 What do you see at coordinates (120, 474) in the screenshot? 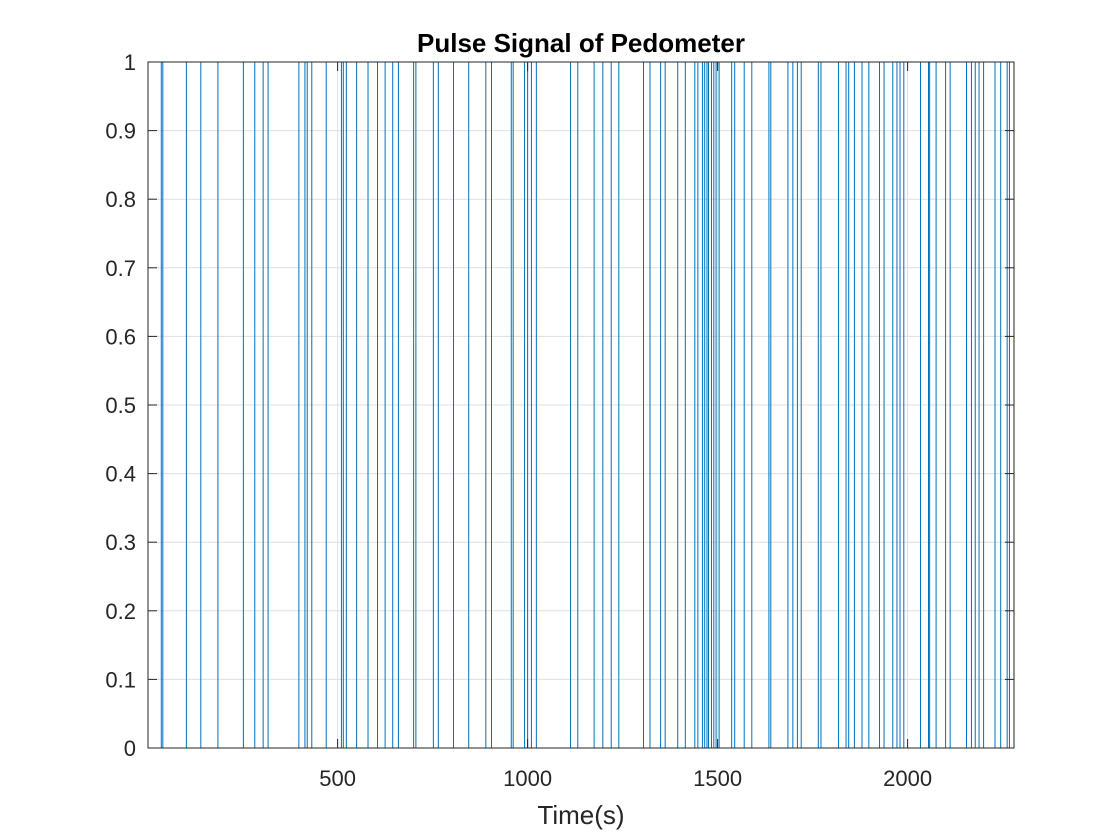
I see `y-tick-label: 0.4` at bounding box center [120, 474].